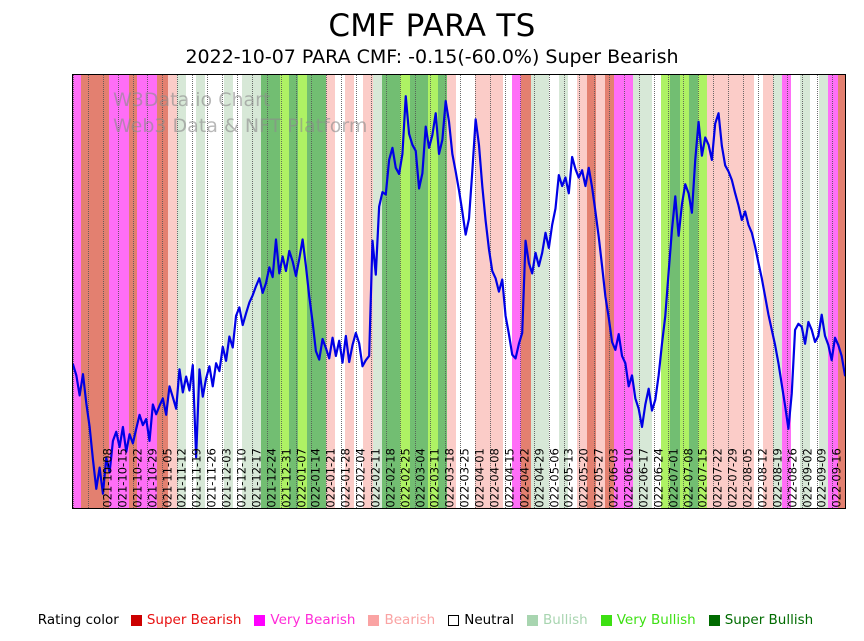 The height and width of the screenshot is (641, 864). I want to click on legend-label: Very Bullish, so click(656, 620).